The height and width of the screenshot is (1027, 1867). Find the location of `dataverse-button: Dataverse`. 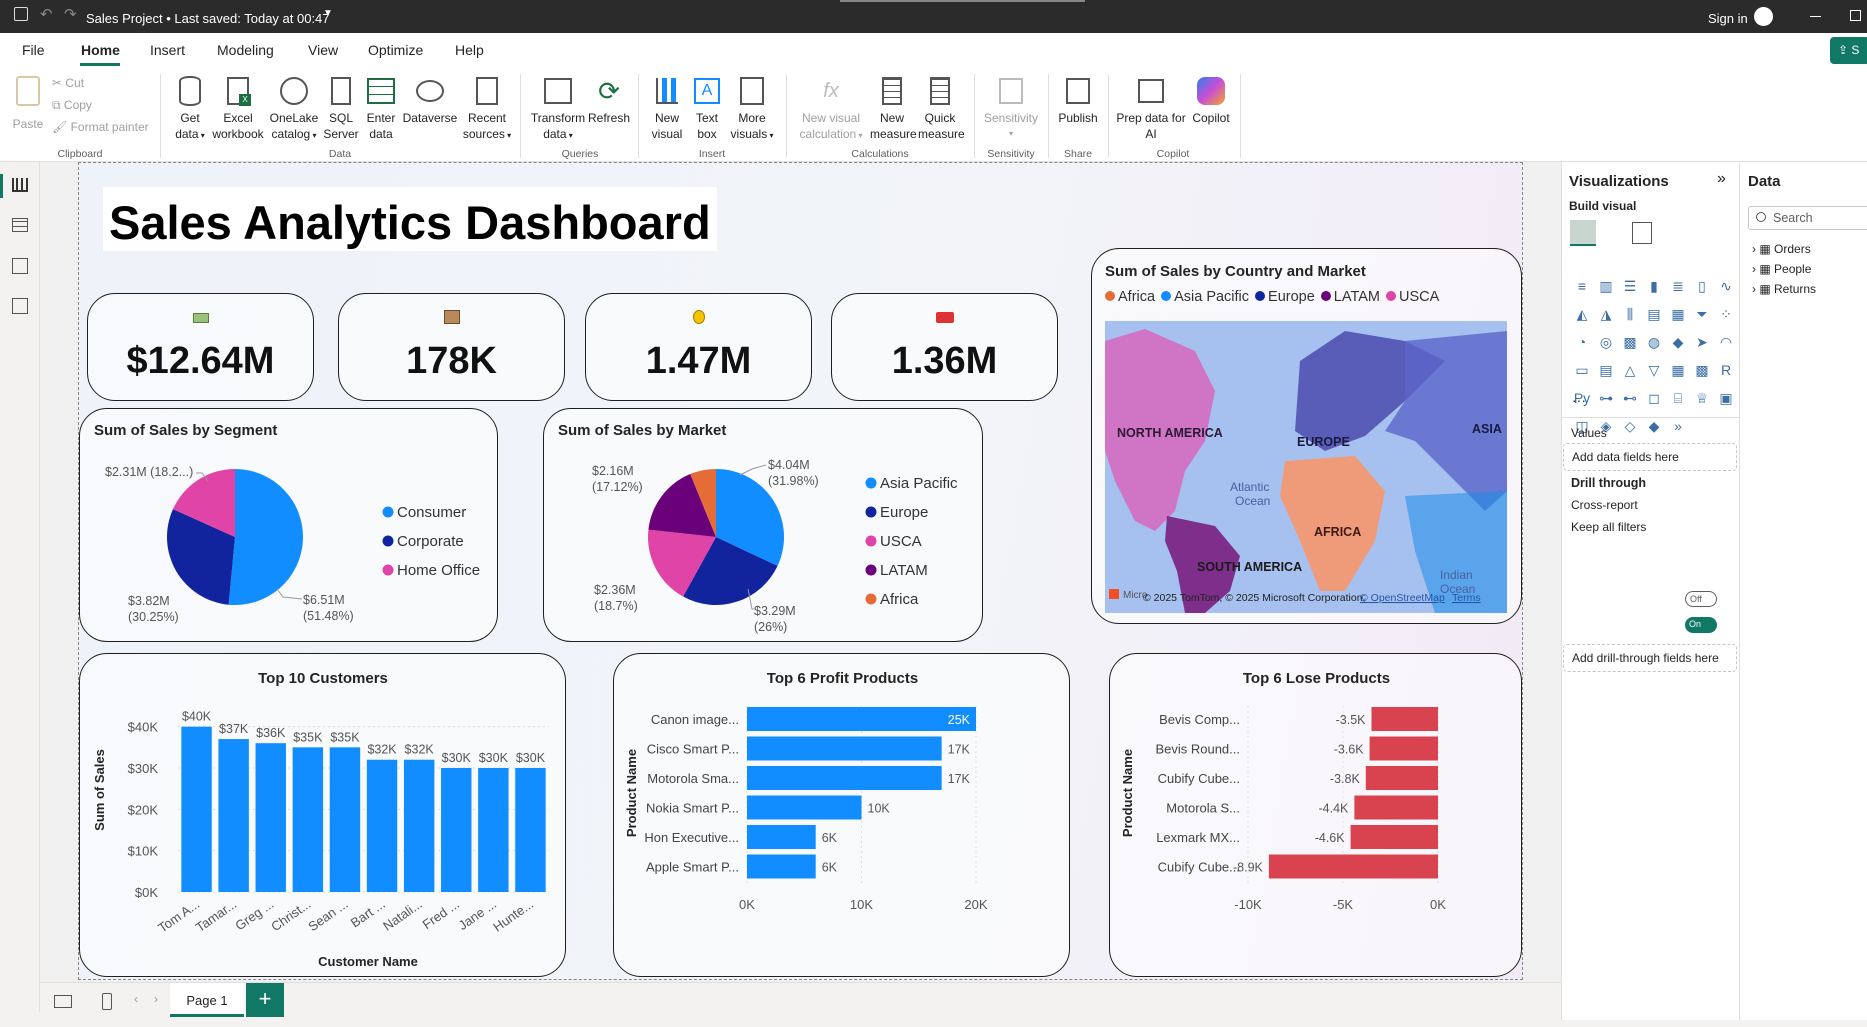

dataverse-button: Dataverse is located at coordinates (430, 99).